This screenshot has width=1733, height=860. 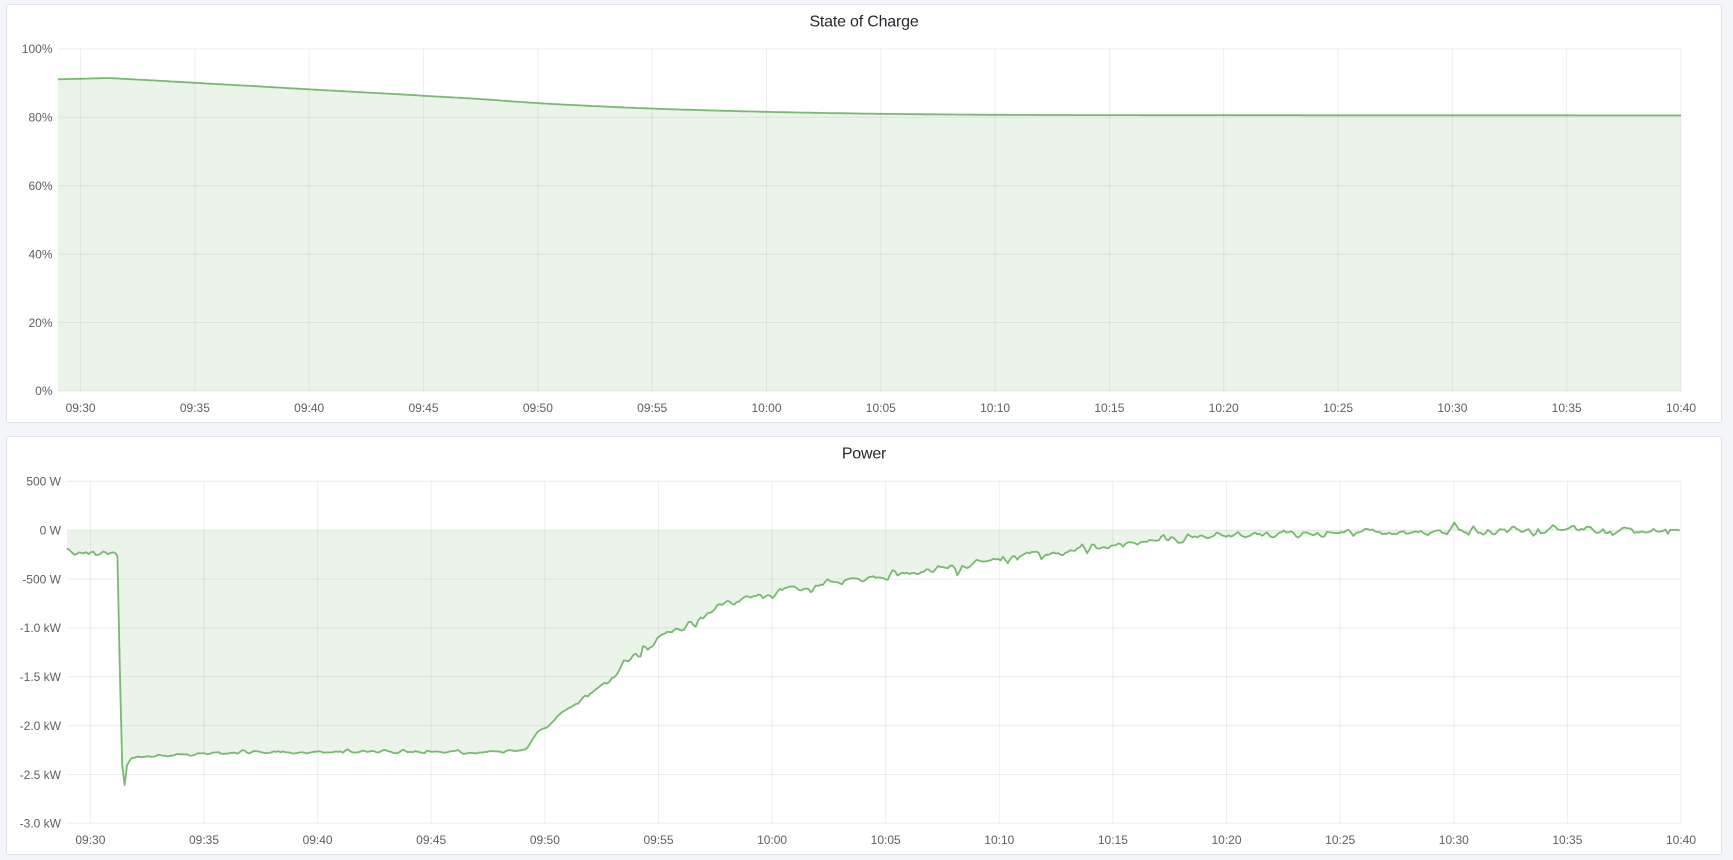 I want to click on svg-text: 60%, so click(x=40, y=186).